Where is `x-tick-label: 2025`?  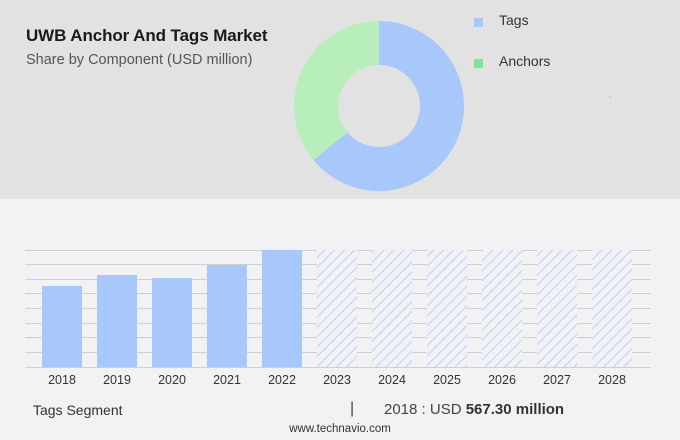
x-tick-label: 2025 is located at coordinates (447, 380).